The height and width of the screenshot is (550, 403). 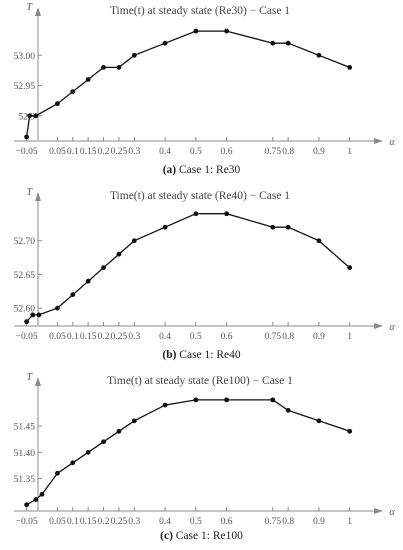 I want to click on y-tick-label: 52.95, so click(x=25, y=87).